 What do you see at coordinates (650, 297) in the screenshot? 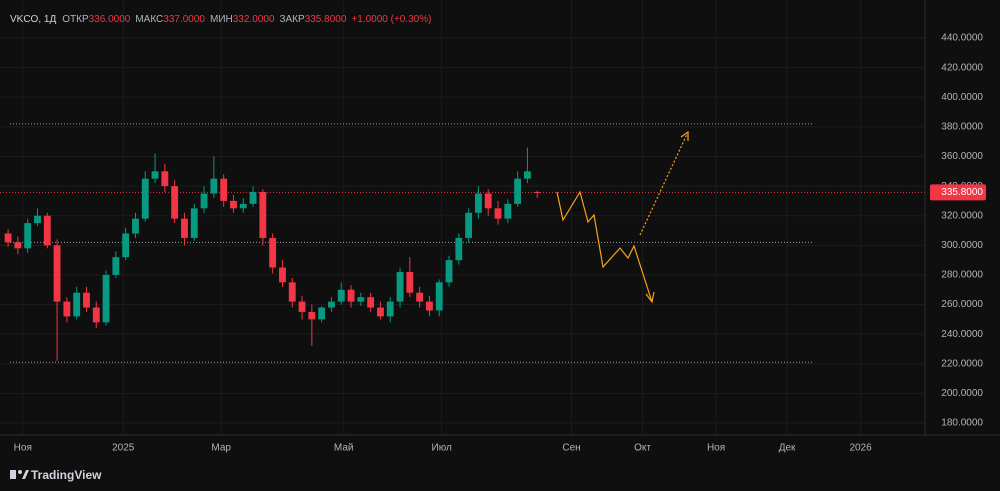
I see `forecast-arrowhead` at bounding box center [650, 297].